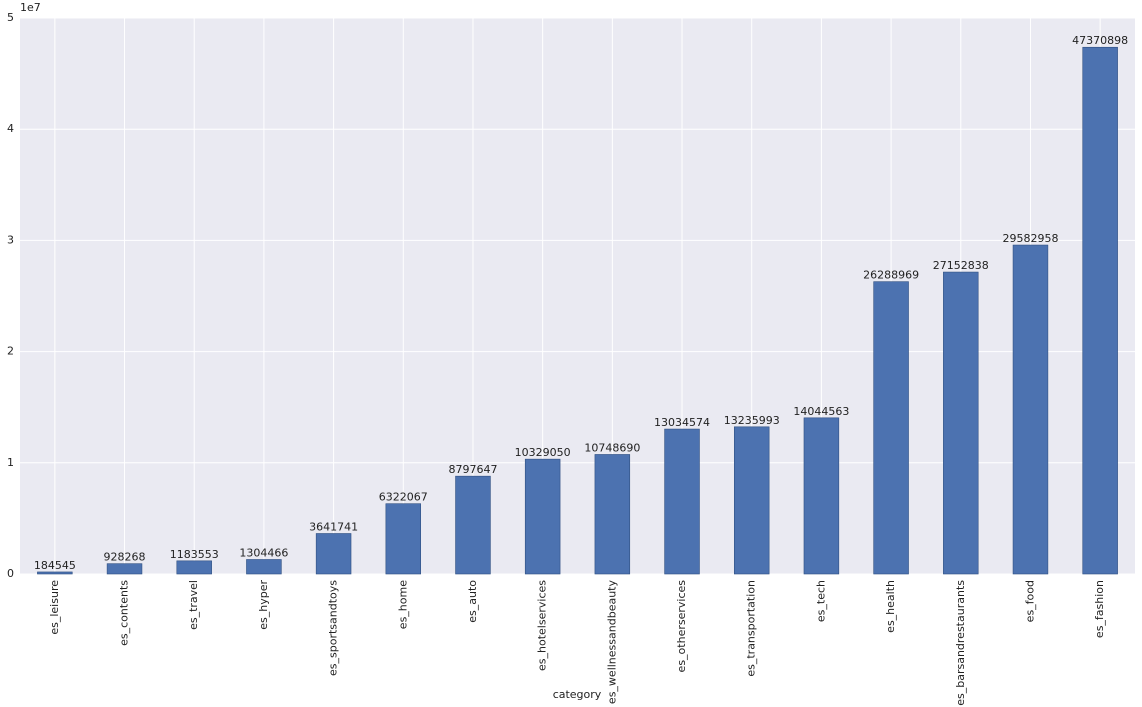  I want to click on y-offset-label: 1e7, so click(30, 7).